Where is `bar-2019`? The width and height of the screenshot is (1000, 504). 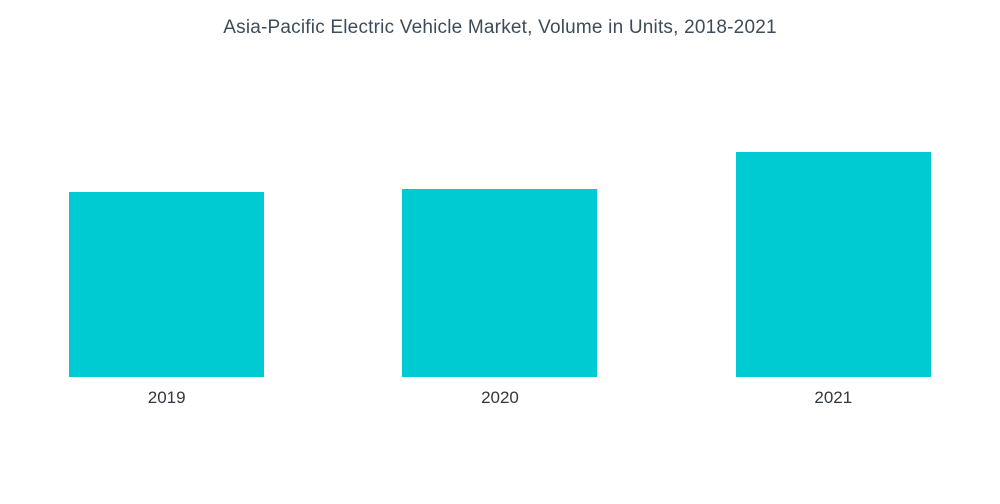 bar-2019 is located at coordinates (167, 284).